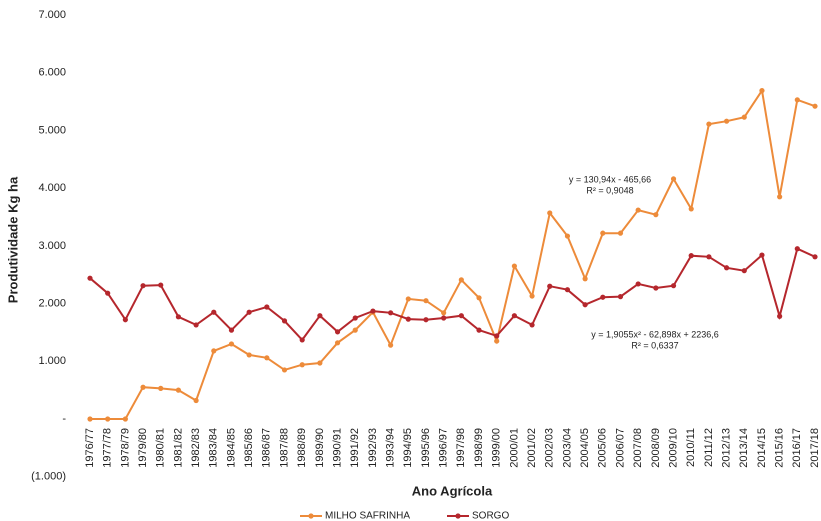 This screenshot has height=521, width=821. What do you see at coordinates (367, 516) in the screenshot?
I see `legend-label: MILHO SAFRINHA` at bounding box center [367, 516].